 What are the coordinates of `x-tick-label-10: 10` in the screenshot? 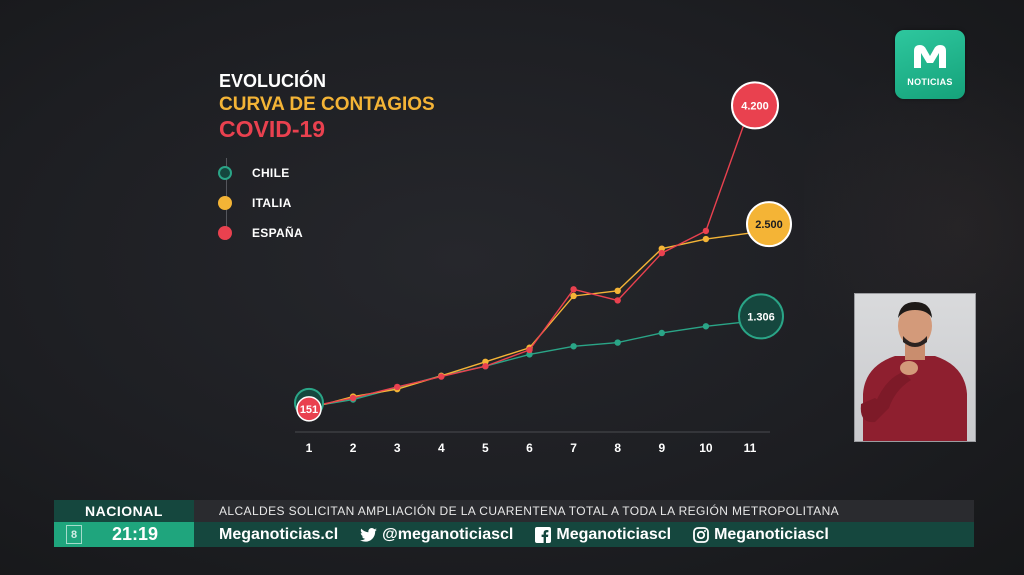 It's located at (706, 448).